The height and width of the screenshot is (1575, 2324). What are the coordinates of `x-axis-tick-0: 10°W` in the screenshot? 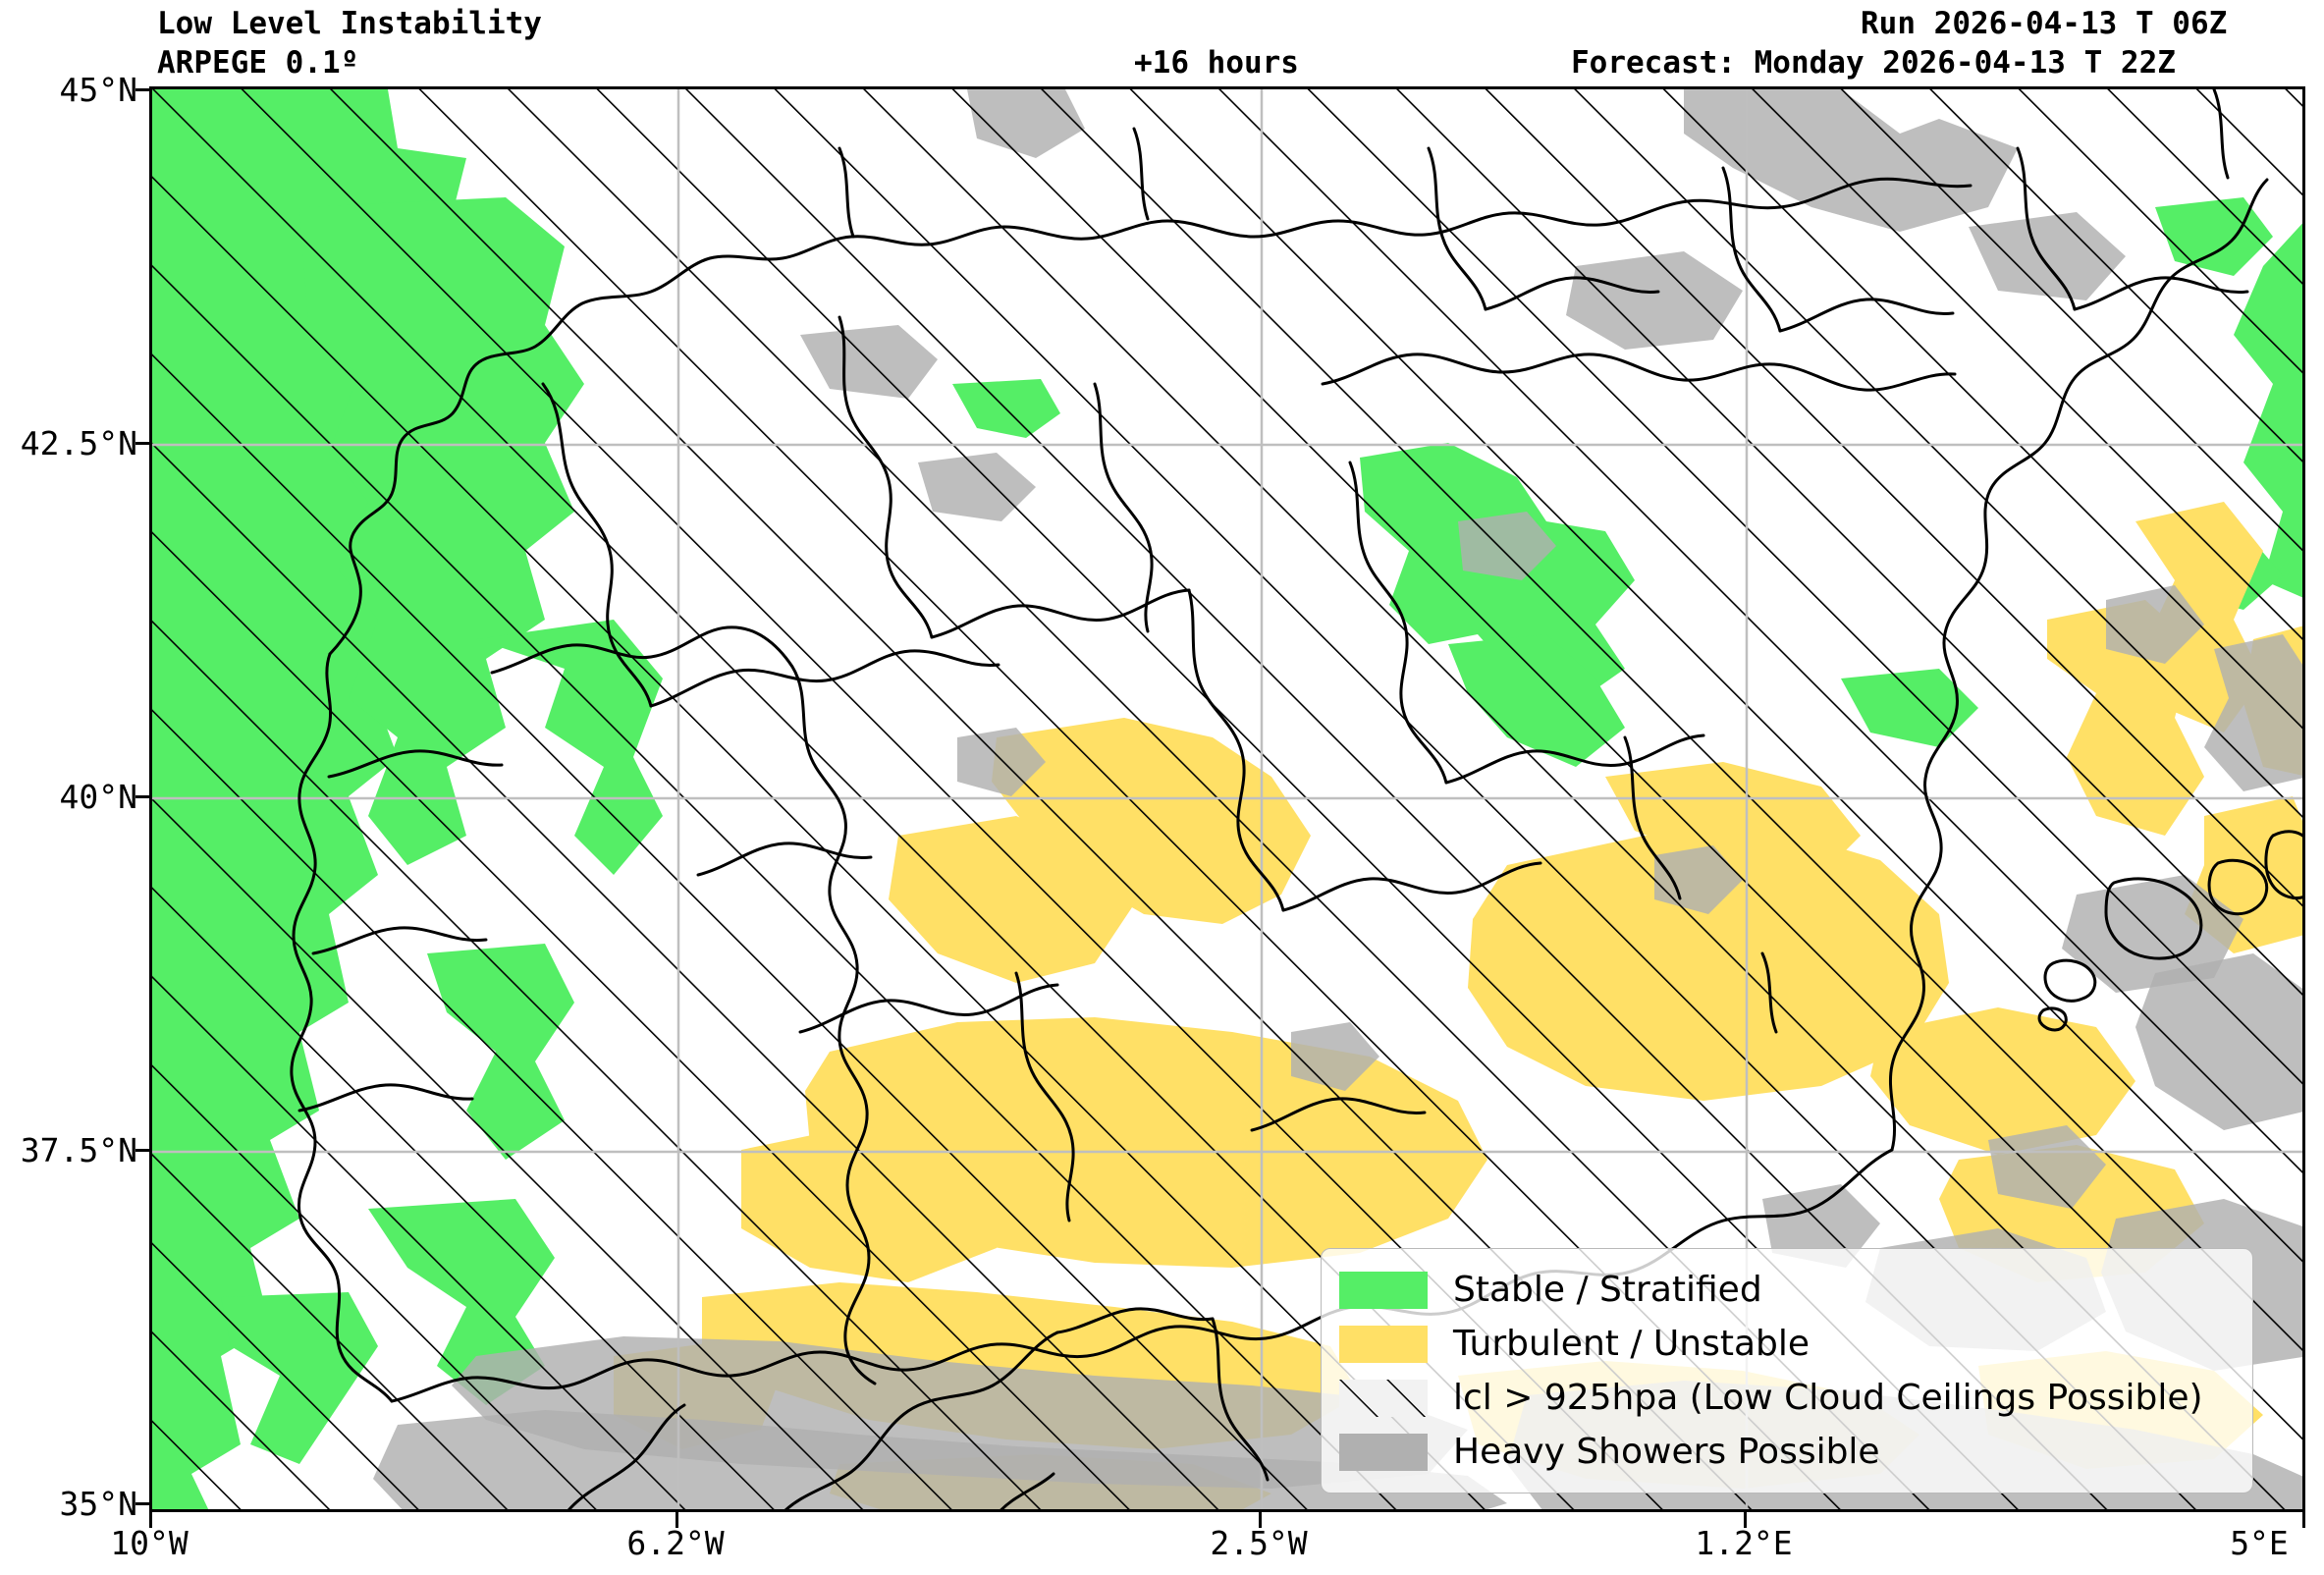 It's located at (149, 1543).